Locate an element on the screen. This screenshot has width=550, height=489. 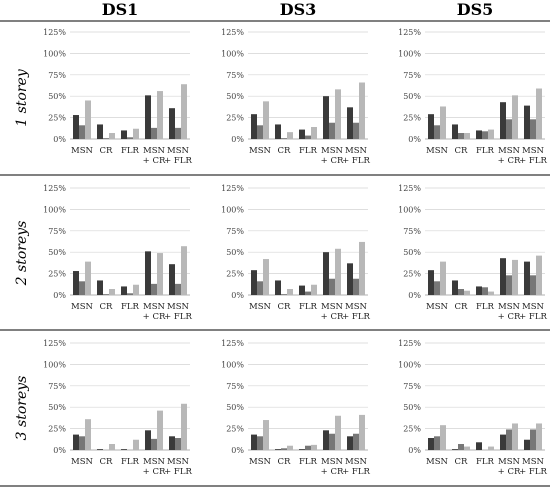
column-title-ds3: DS3 is located at coordinates (298, 9).